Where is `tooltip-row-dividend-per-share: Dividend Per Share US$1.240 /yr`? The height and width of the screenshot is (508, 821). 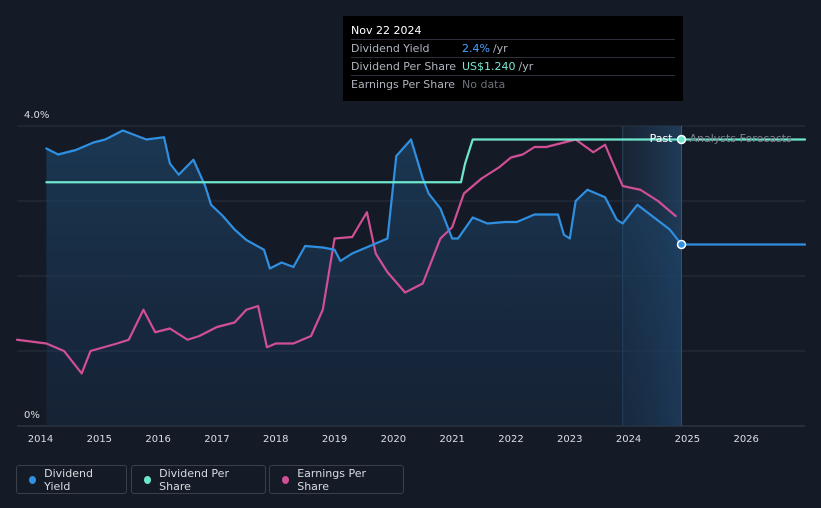 tooltip-row-dividend-per-share: Dividend Per Share US$1.240 /yr is located at coordinates (513, 66).